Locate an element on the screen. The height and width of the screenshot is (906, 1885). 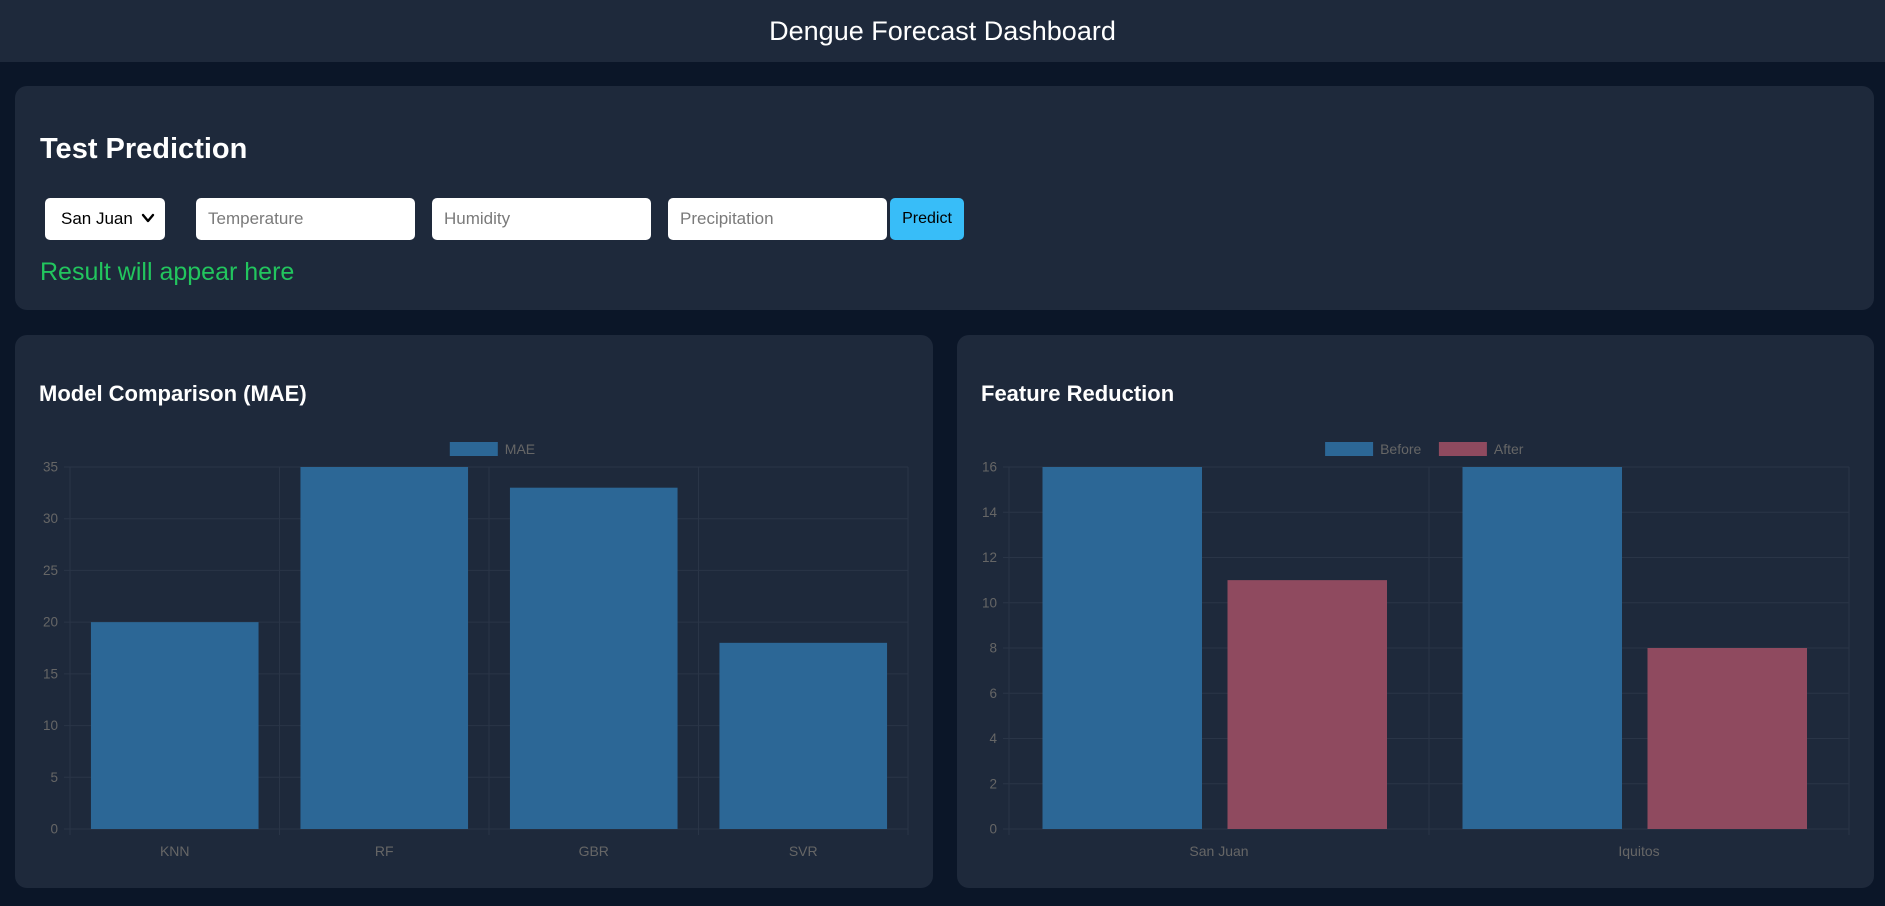
x-tick-label: KNN is located at coordinates (175, 851).